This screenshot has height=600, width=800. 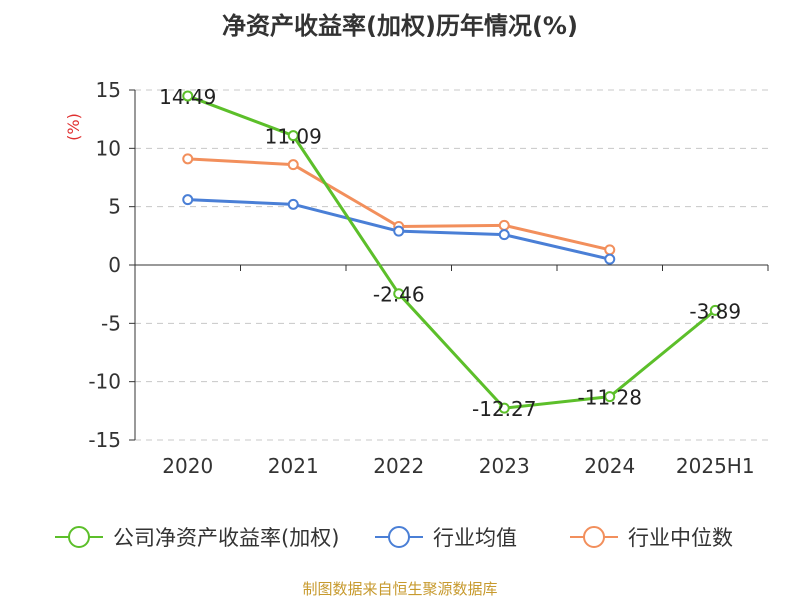 I want to click on legend: 公司净资产收益率(加权) 行业均值 行业中位数, so click(x=394, y=538).